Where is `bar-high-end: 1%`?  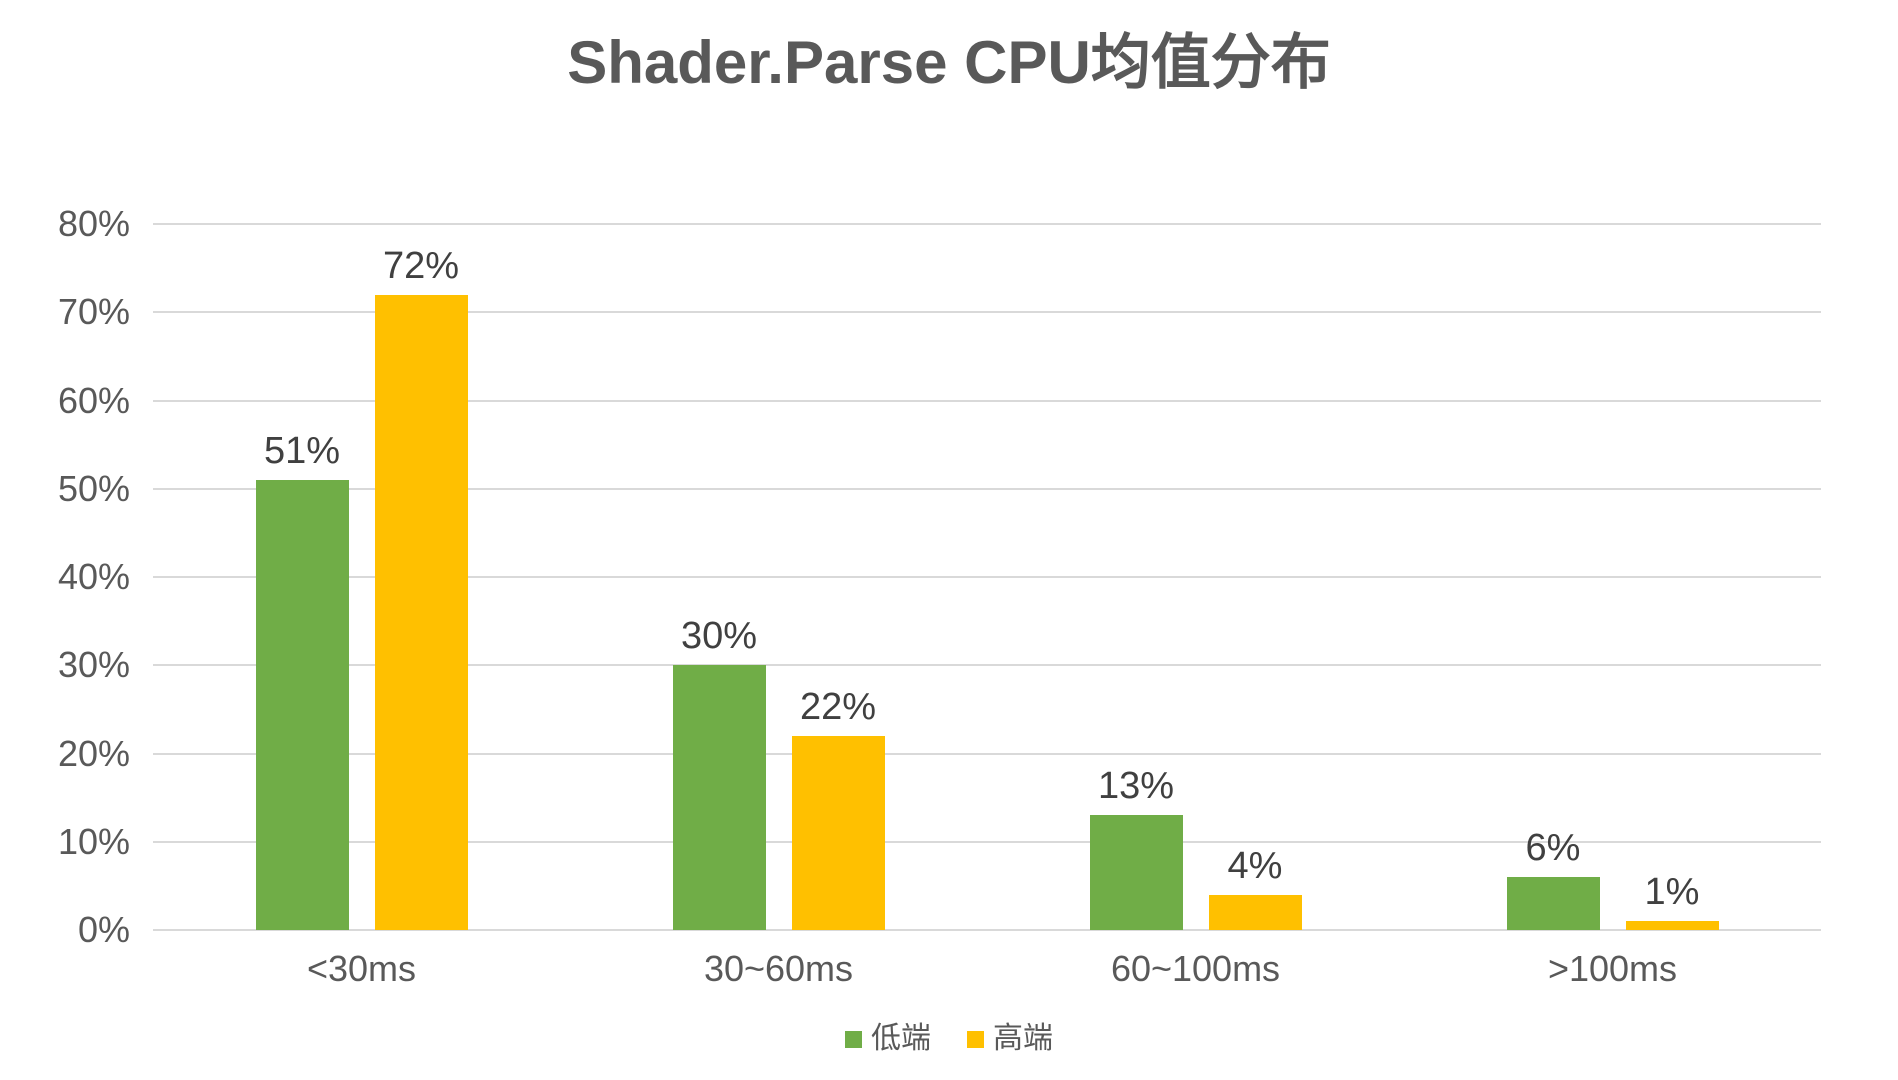
bar-high-end: 1% is located at coordinates (1672, 901).